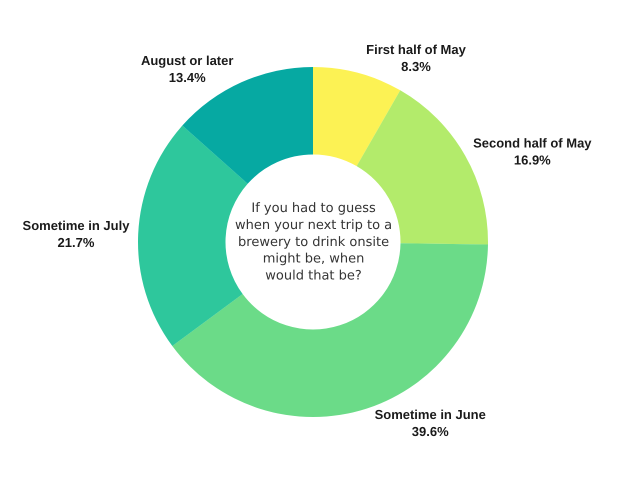  What do you see at coordinates (430, 414) in the screenshot?
I see `slice-label: Sometime in June` at bounding box center [430, 414].